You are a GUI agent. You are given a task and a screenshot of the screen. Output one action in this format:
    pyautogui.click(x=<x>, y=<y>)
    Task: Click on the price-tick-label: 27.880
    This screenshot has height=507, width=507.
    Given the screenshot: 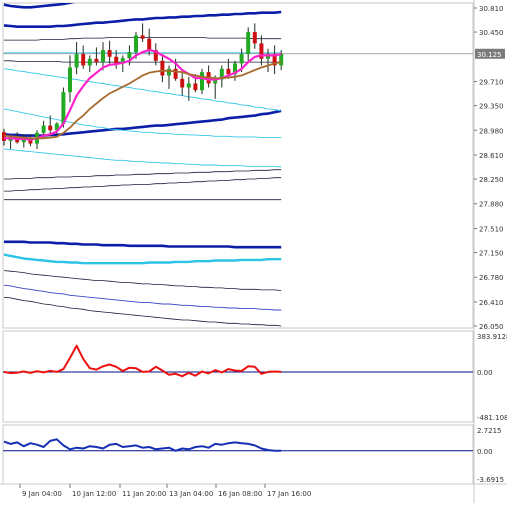 What is the action you would take?
    pyautogui.click(x=491, y=205)
    